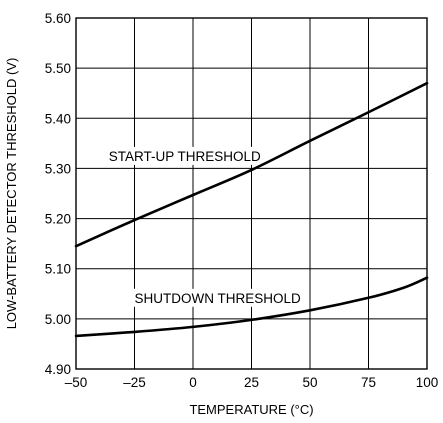 The image size is (443, 423). What do you see at coordinates (427, 382) in the screenshot?
I see `x-tick-label: 100` at bounding box center [427, 382].